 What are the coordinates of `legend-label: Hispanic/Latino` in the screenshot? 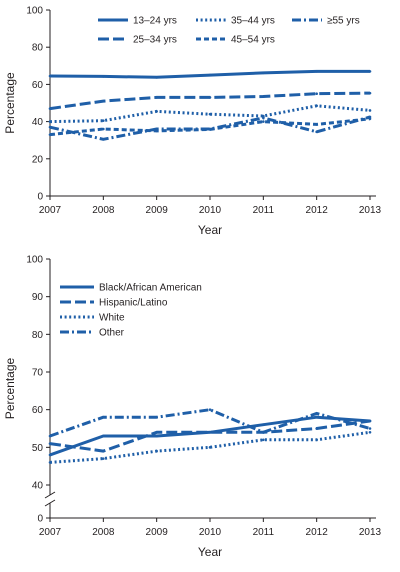 It's located at (133, 303).